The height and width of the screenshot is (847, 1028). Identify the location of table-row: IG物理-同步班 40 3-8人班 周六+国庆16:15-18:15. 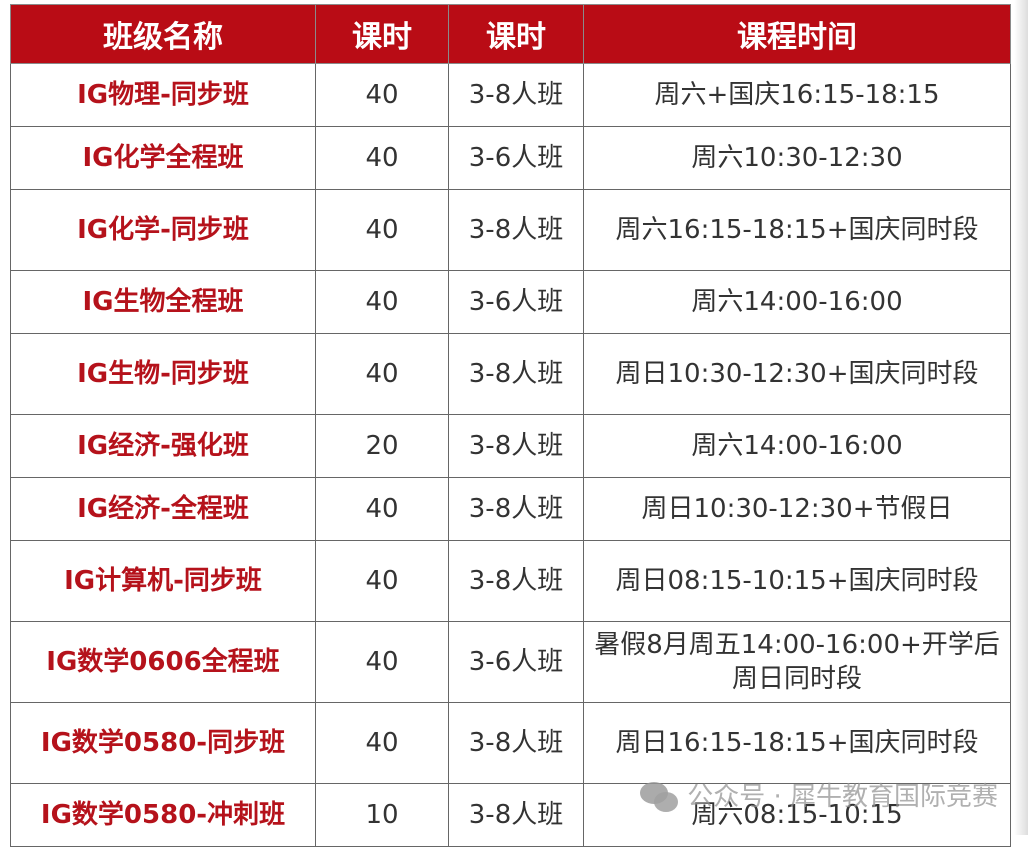
(510, 95).